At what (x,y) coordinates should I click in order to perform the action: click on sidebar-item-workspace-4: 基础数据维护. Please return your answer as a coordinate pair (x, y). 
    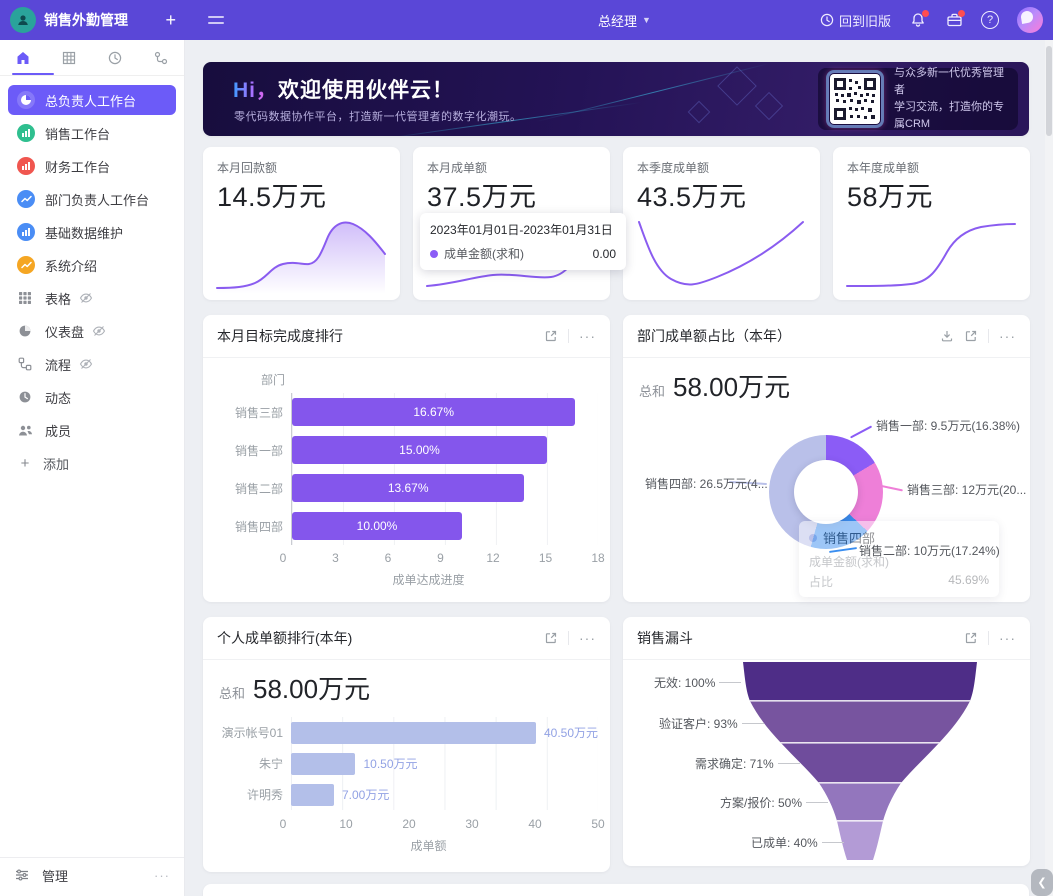
    Looking at the image, I should click on (92, 232).